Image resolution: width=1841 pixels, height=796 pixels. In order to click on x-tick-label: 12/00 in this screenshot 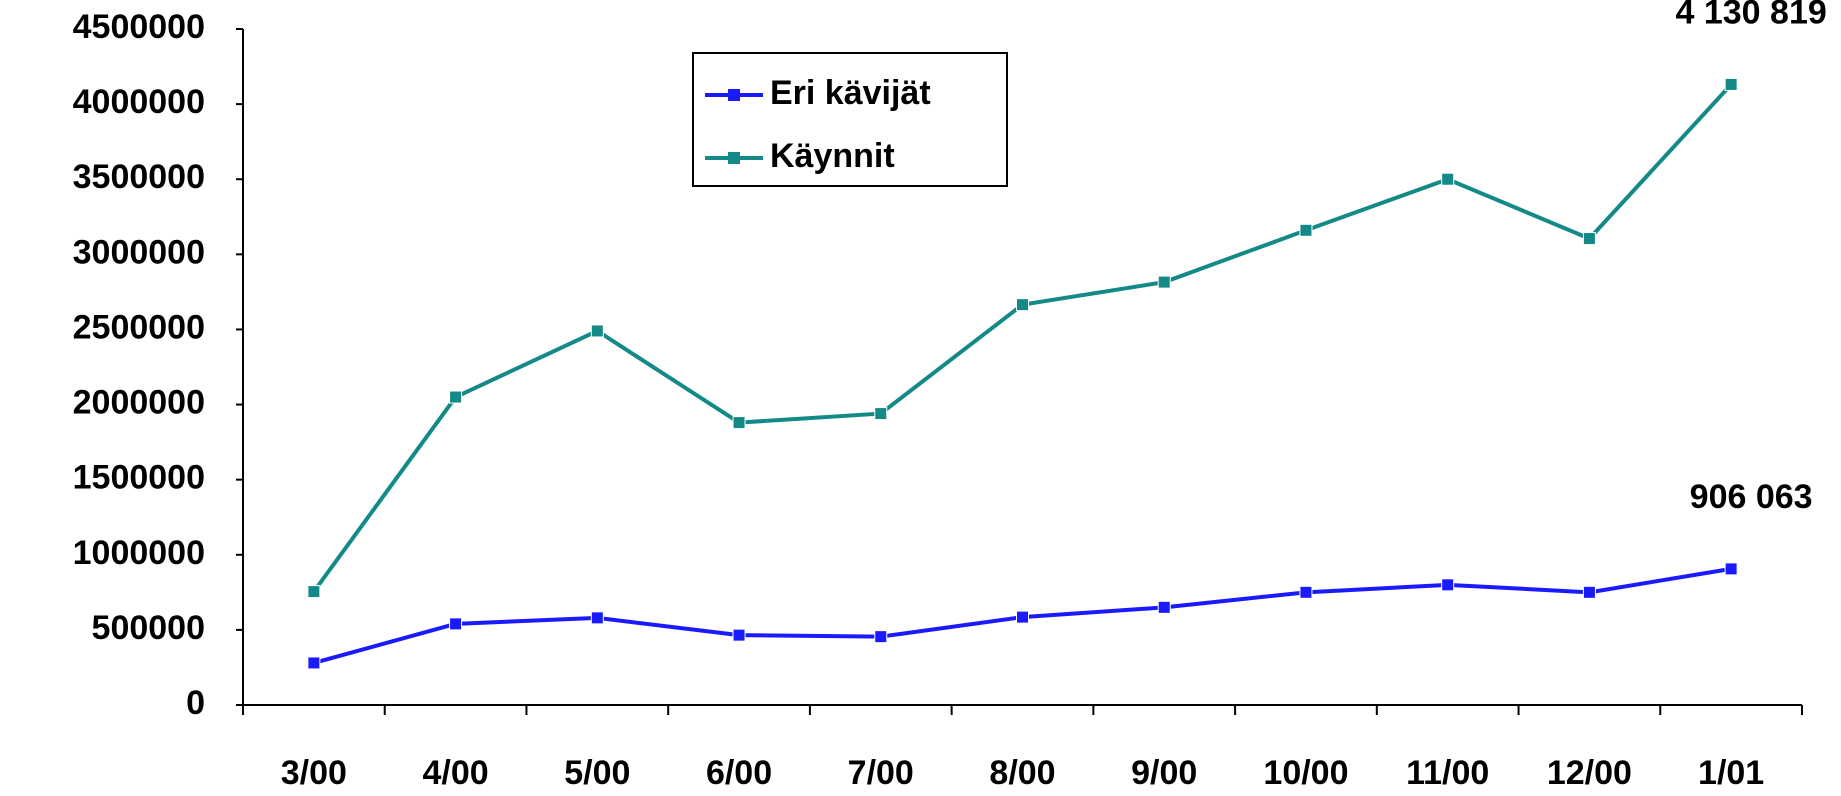, I will do `click(1589, 773)`.